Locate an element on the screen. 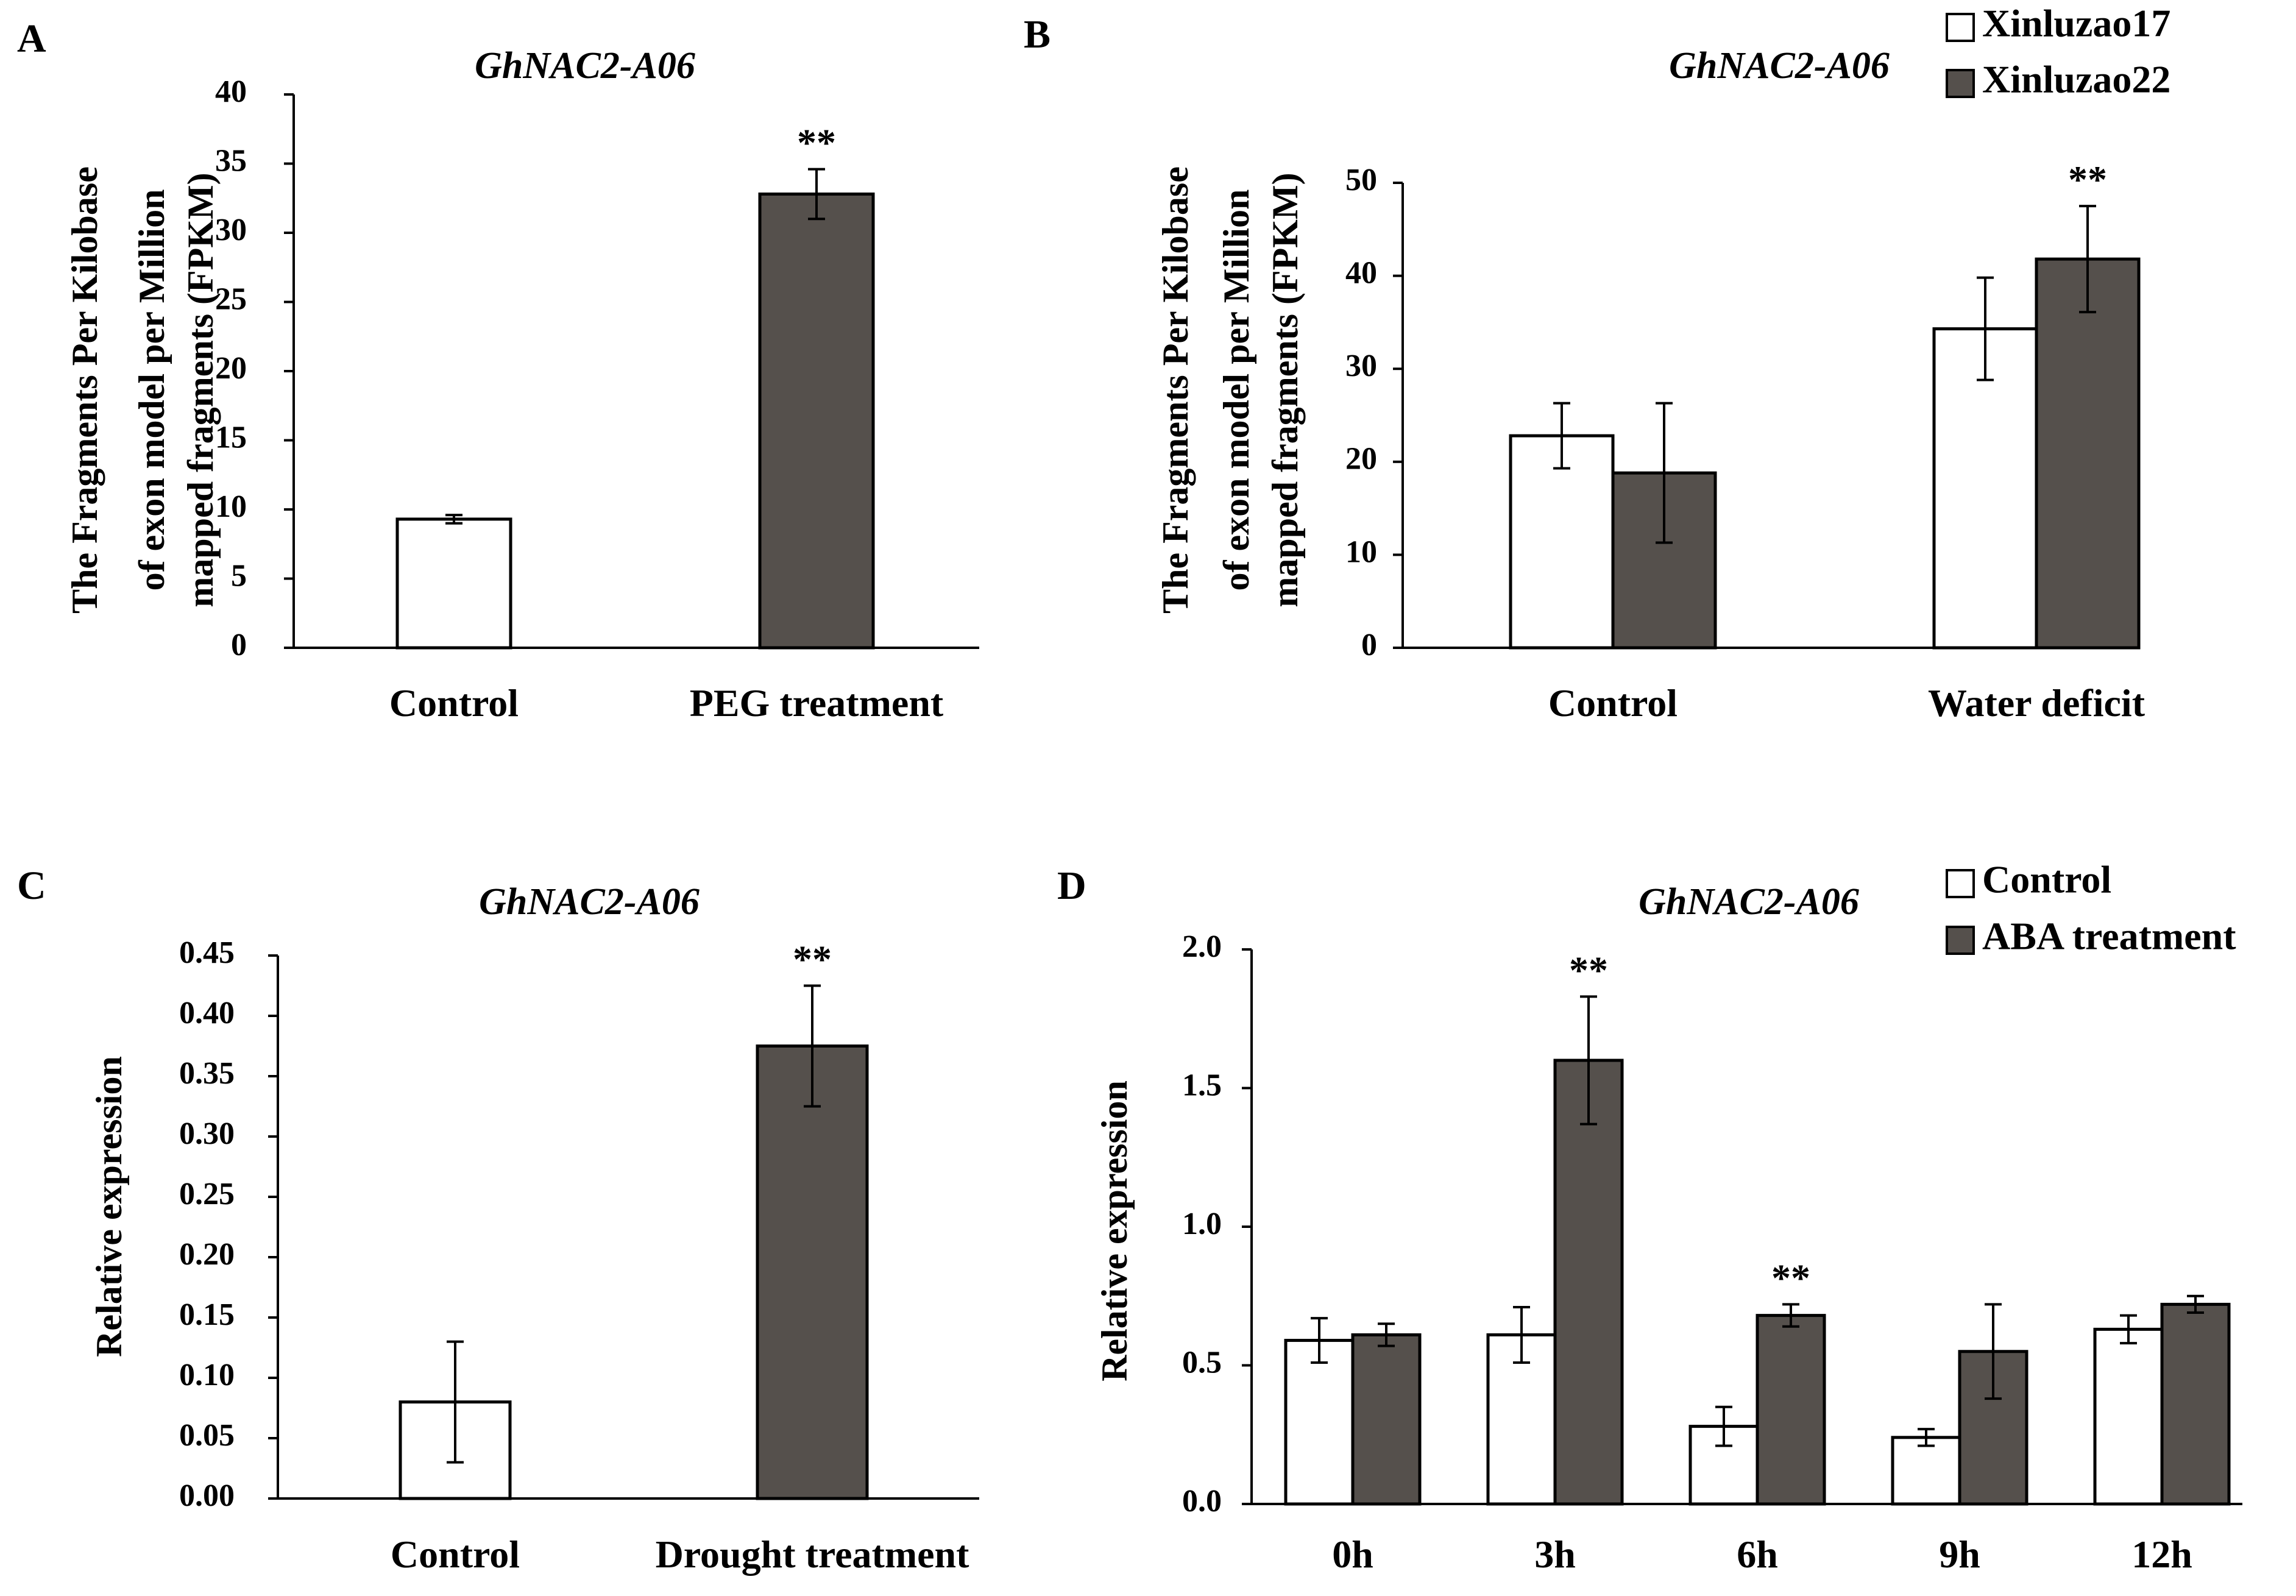 This screenshot has height=1596, width=2296. y-tick-label: 0.20 is located at coordinates (207, 1254).